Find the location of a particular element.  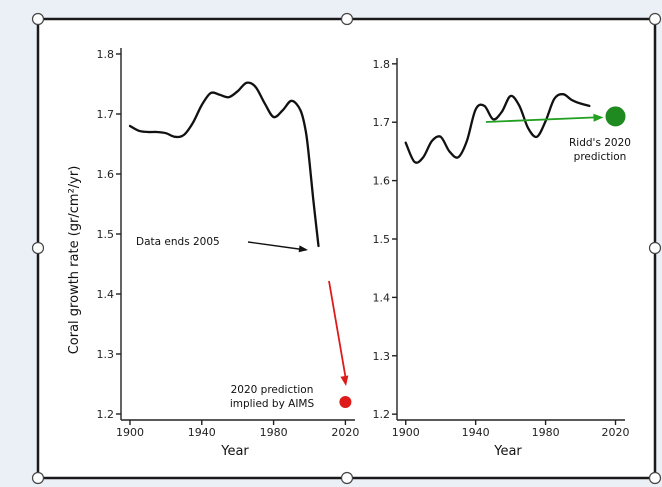

left-x-ticks: 1900 1940 1980 2020 is located at coordinates (237, 429).